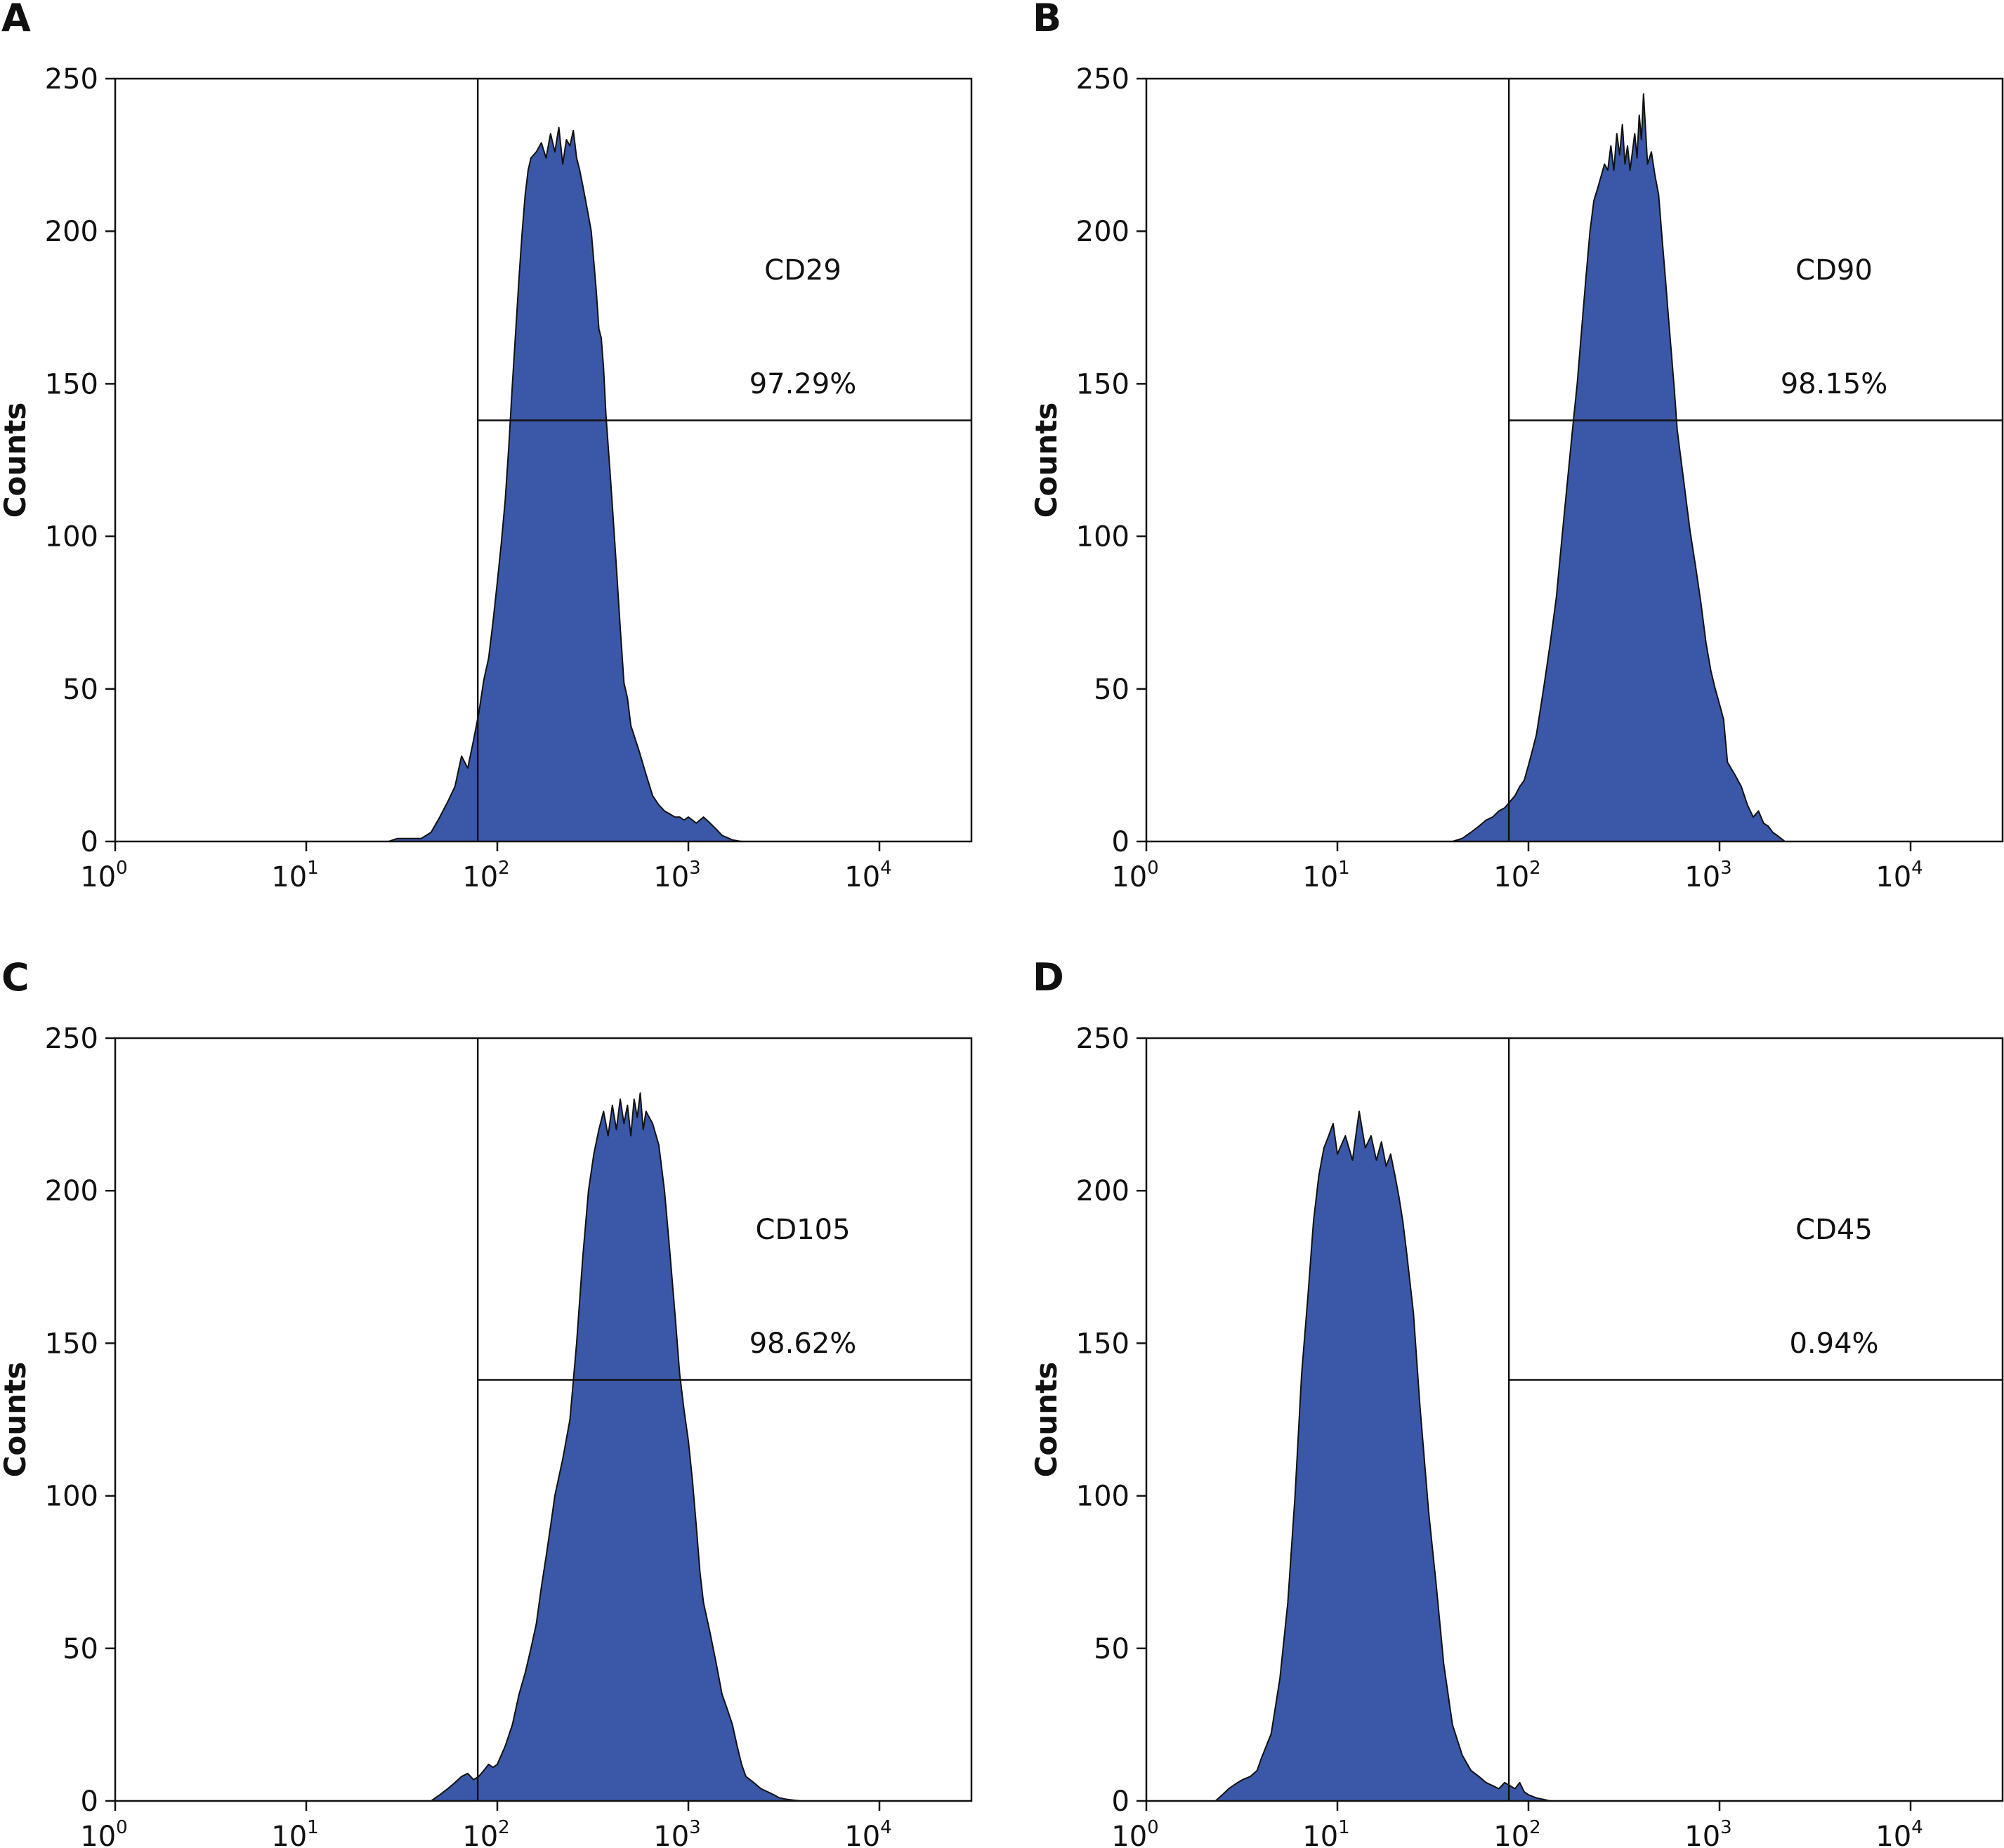 Image resolution: width=2004 pixels, height=1848 pixels. What do you see at coordinates (803, 1344) in the screenshot?
I see `percent-label: 98.62%` at bounding box center [803, 1344].